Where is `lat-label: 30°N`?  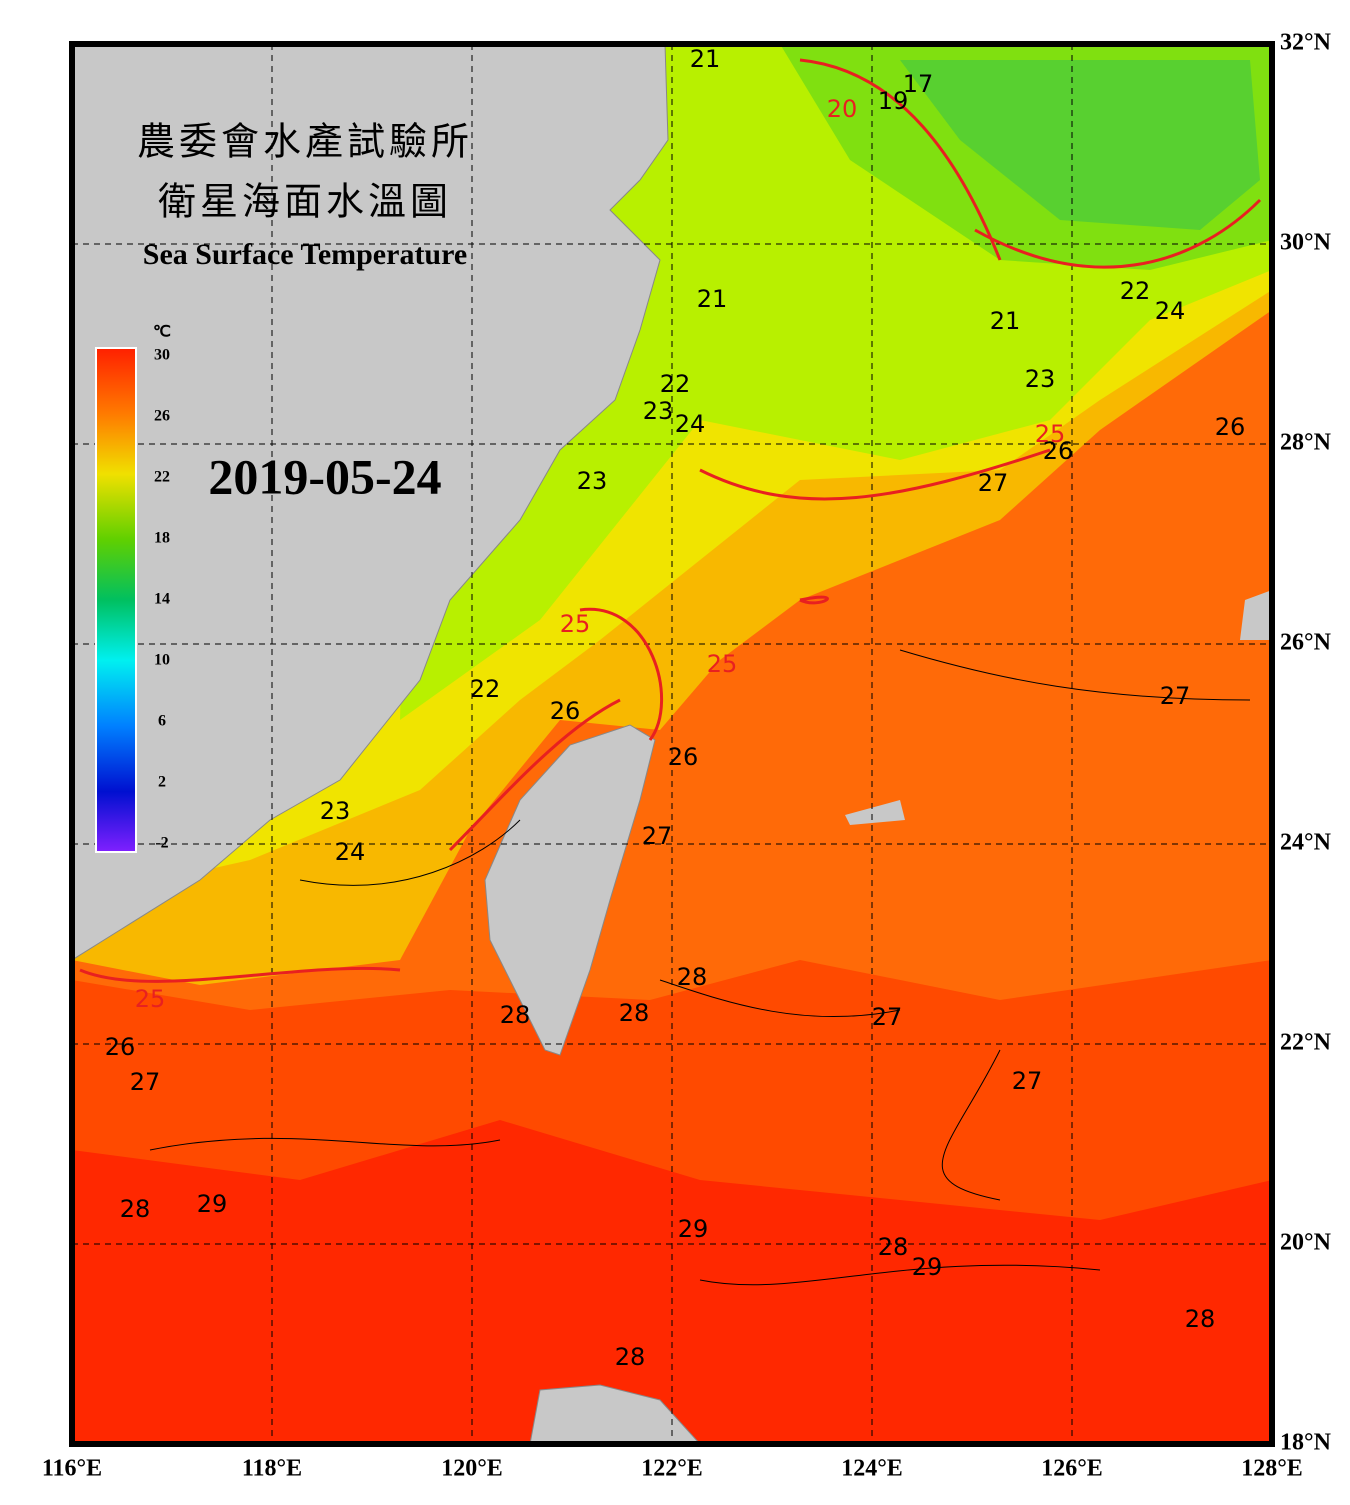 lat-label: 30°N is located at coordinates (1306, 243).